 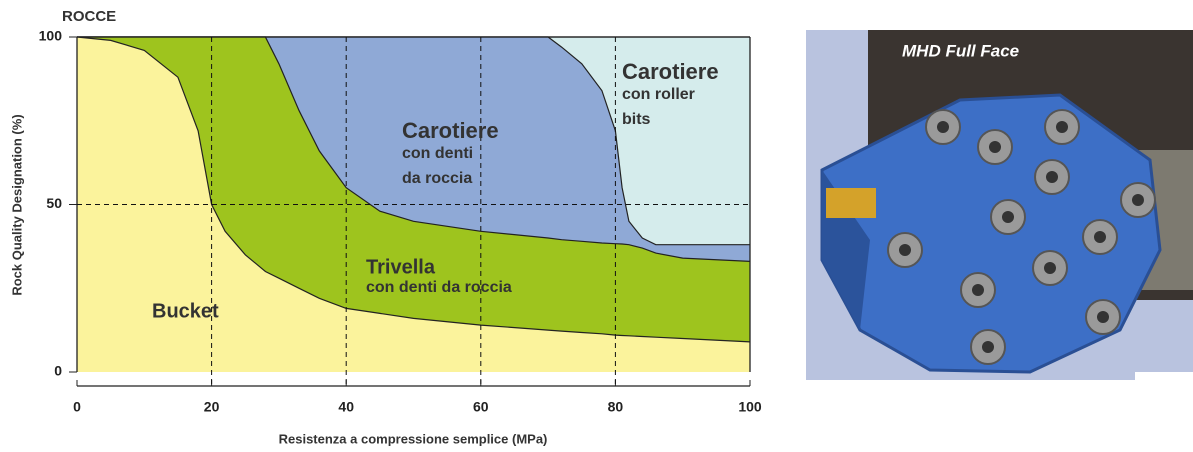 I want to click on x-tick-label: 0, so click(x=77, y=407).